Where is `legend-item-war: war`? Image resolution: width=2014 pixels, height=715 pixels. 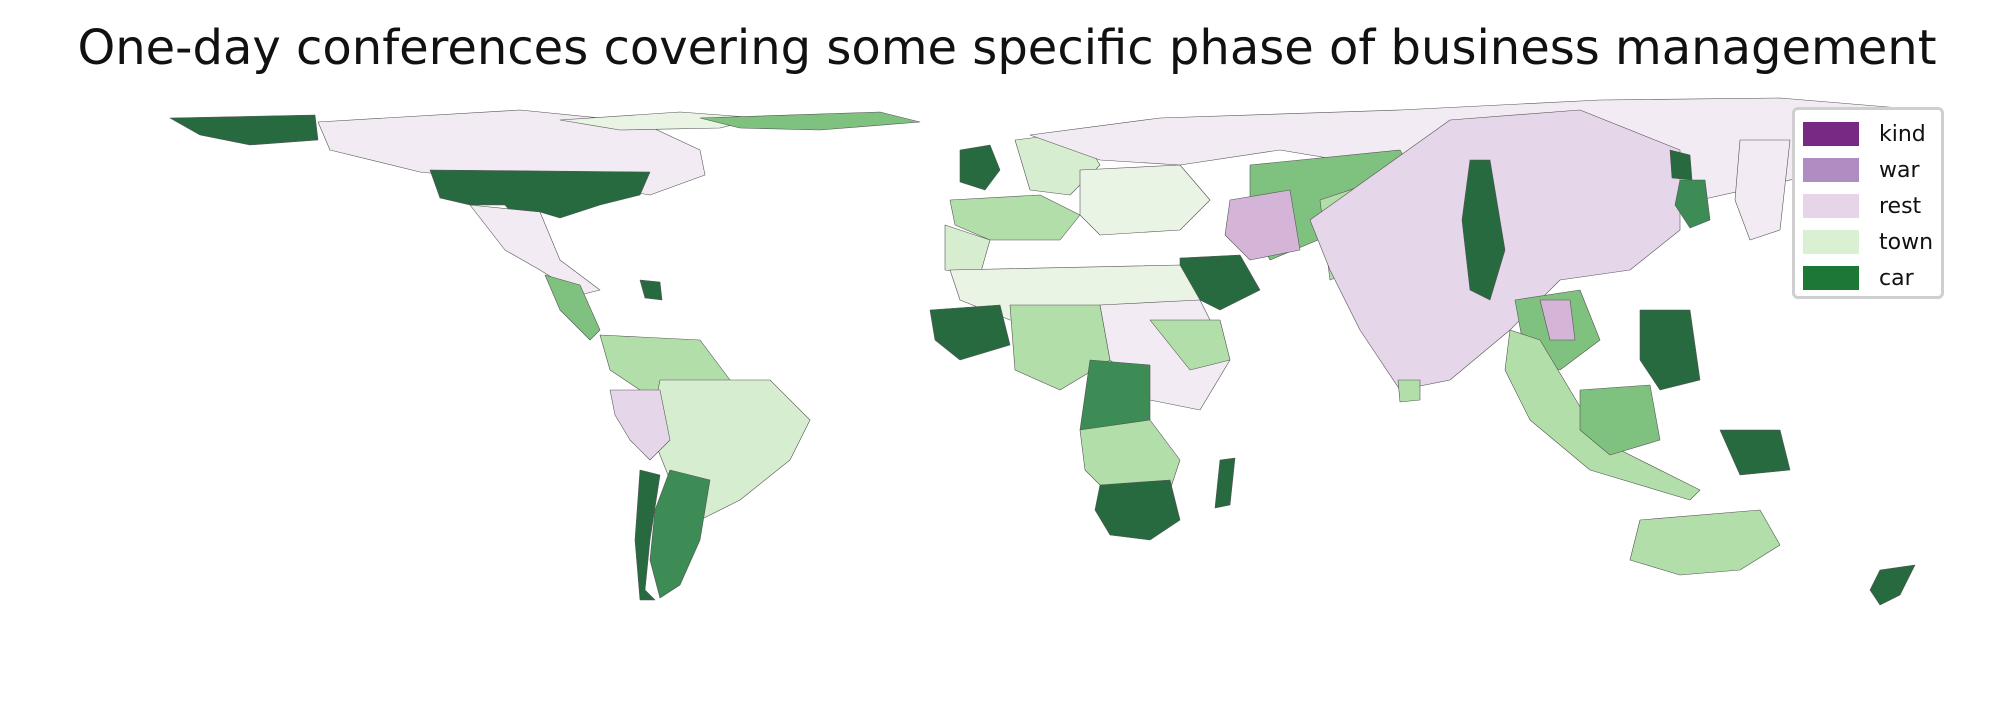 legend-item-war: war is located at coordinates (1868, 170).